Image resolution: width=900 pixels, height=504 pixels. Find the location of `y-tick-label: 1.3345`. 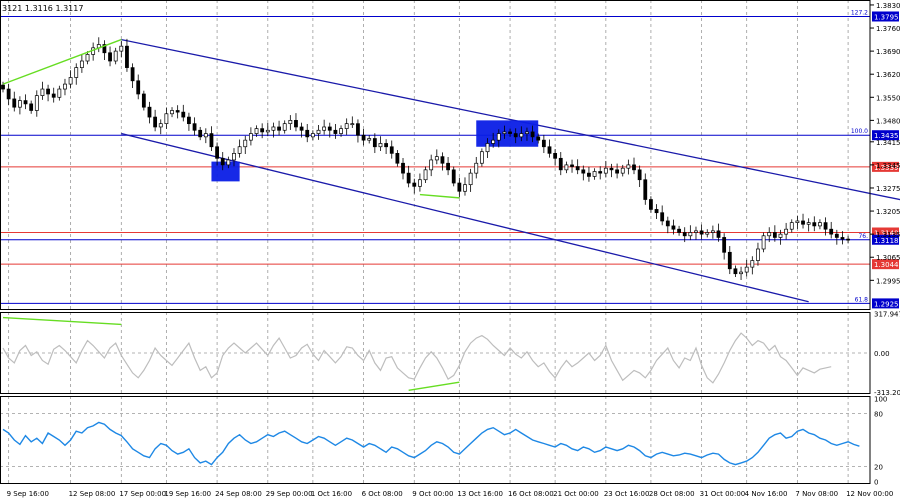

y-tick-label: 1.3345 is located at coordinates (888, 166).